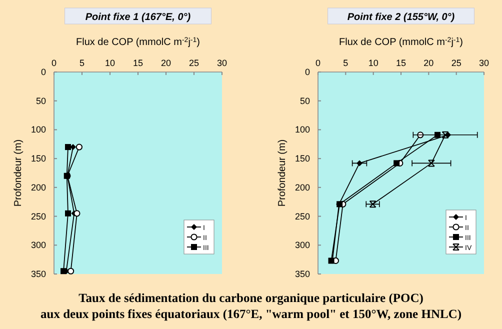 This screenshot has height=329, width=502. Describe the element at coordinates (251, 298) in the screenshot. I see `text: Taux de sédimentation du carbone organique particulaire (POC)` at that location.